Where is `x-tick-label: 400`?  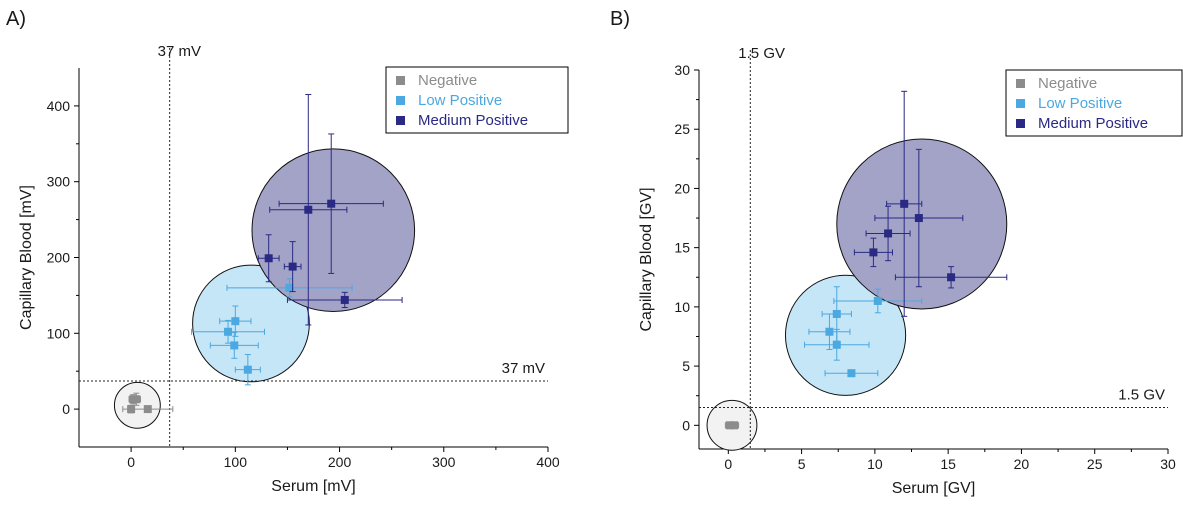 x-tick-label: 400 is located at coordinates (548, 462).